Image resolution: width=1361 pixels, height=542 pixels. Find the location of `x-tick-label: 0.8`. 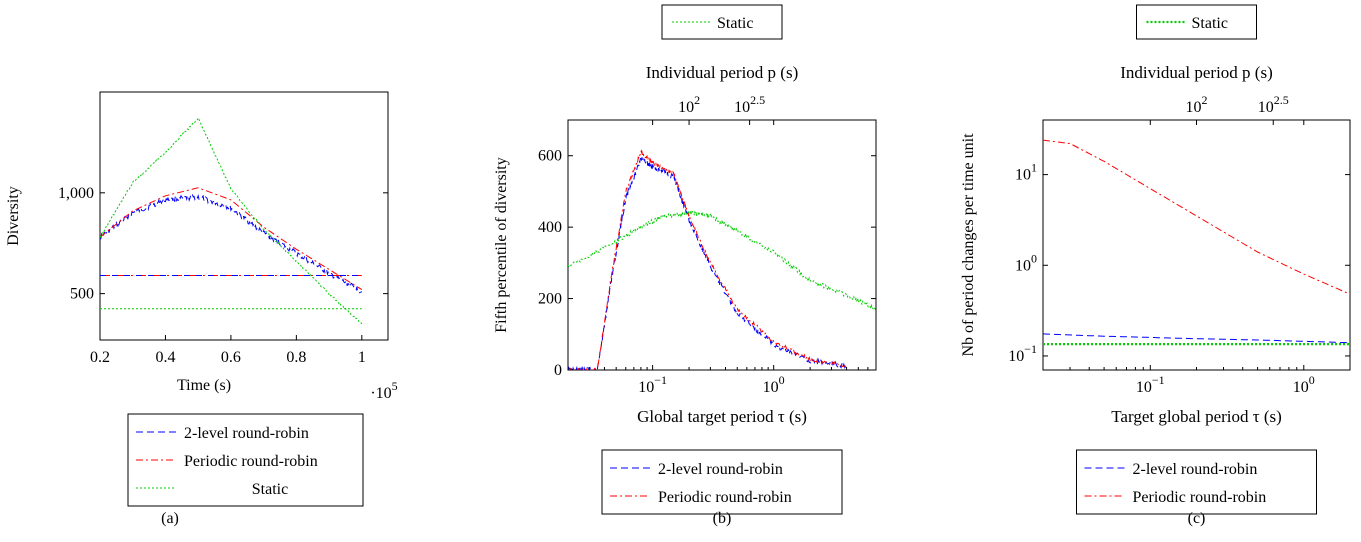

x-tick-label: 0.8 is located at coordinates (296, 357).